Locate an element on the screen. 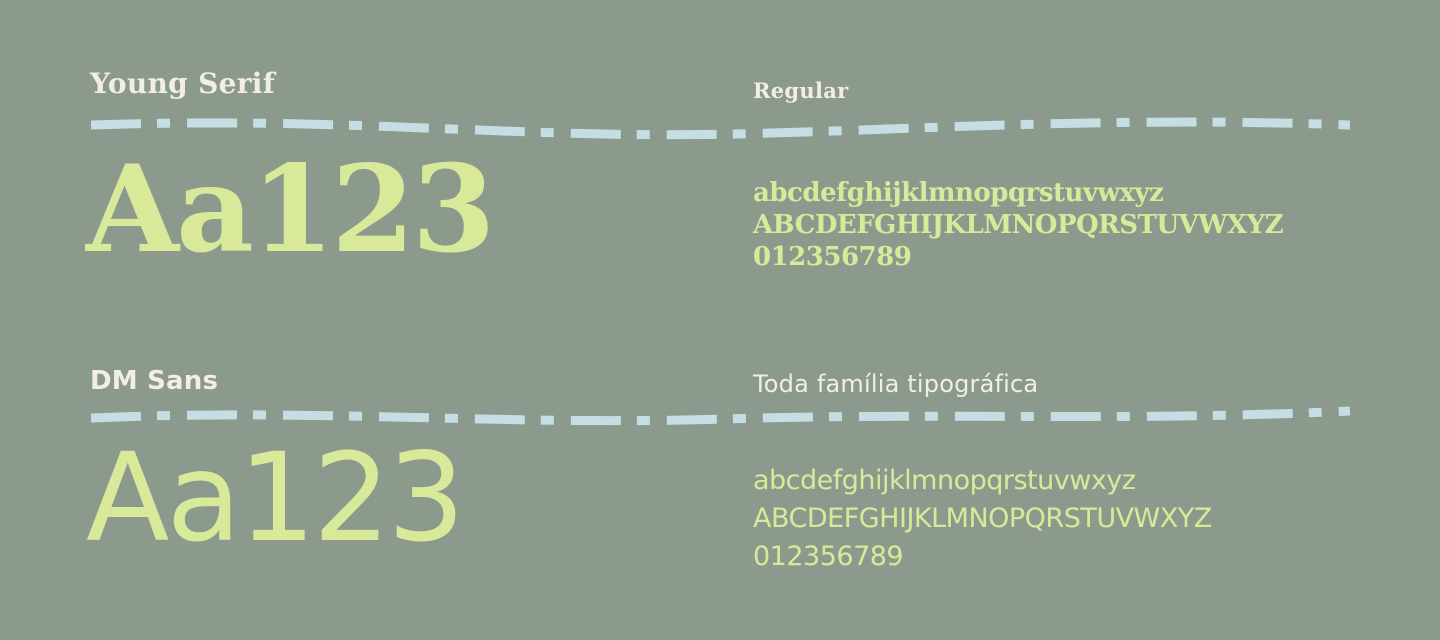 This screenshot has width=1440, height=640. font-style-label: Toda família tipográfica is located at coordinates (896, 384).